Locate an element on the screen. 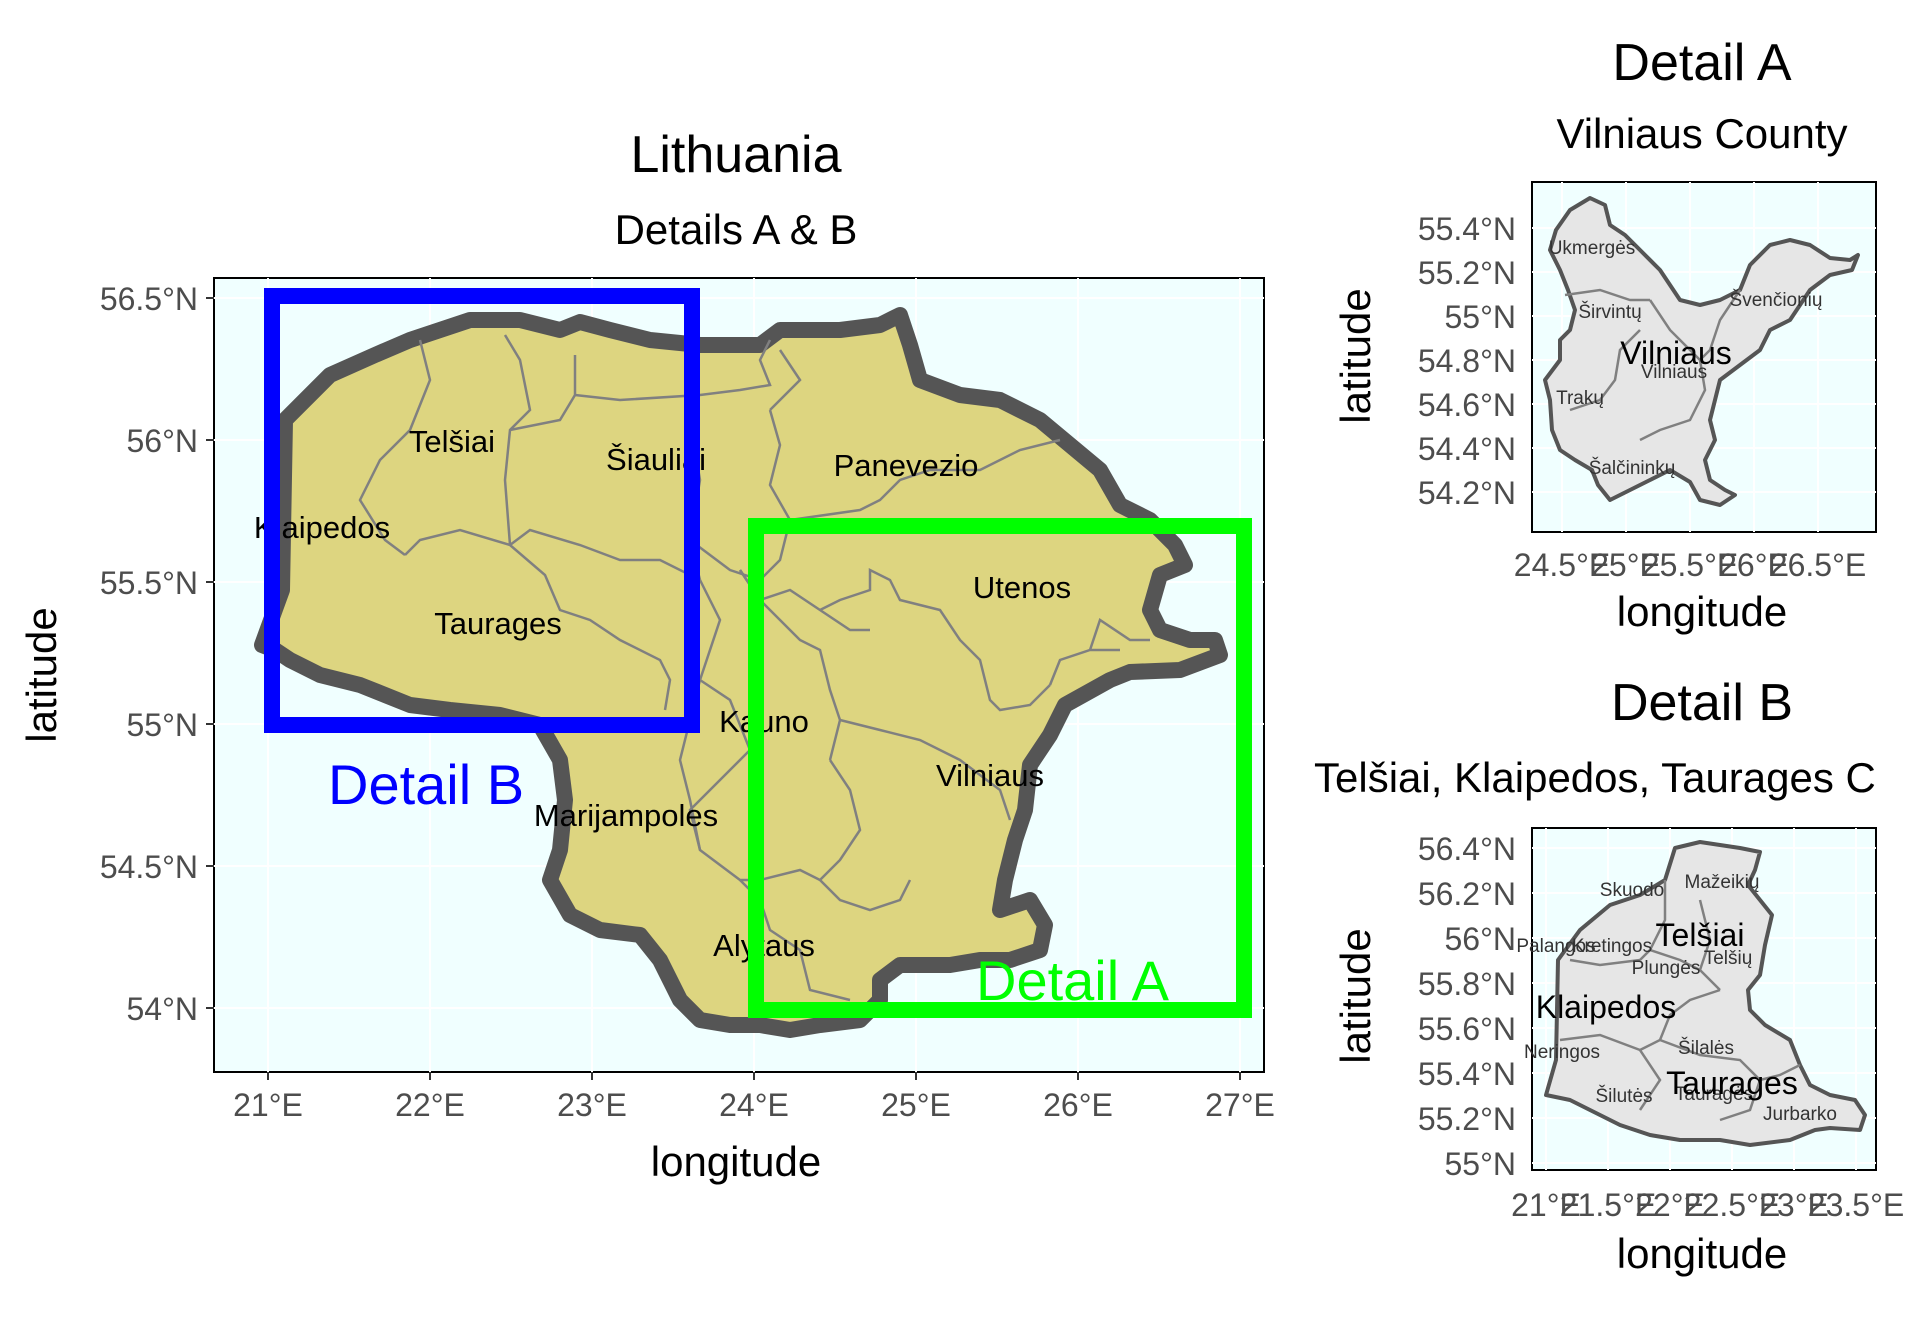 Image resolution: width=1928 pixels, height=1318 pixels. detail-a-x-axis: 24.5°E 25°E 25.5°E 26°E 26.5°E is located at coordinates (1690, 565).